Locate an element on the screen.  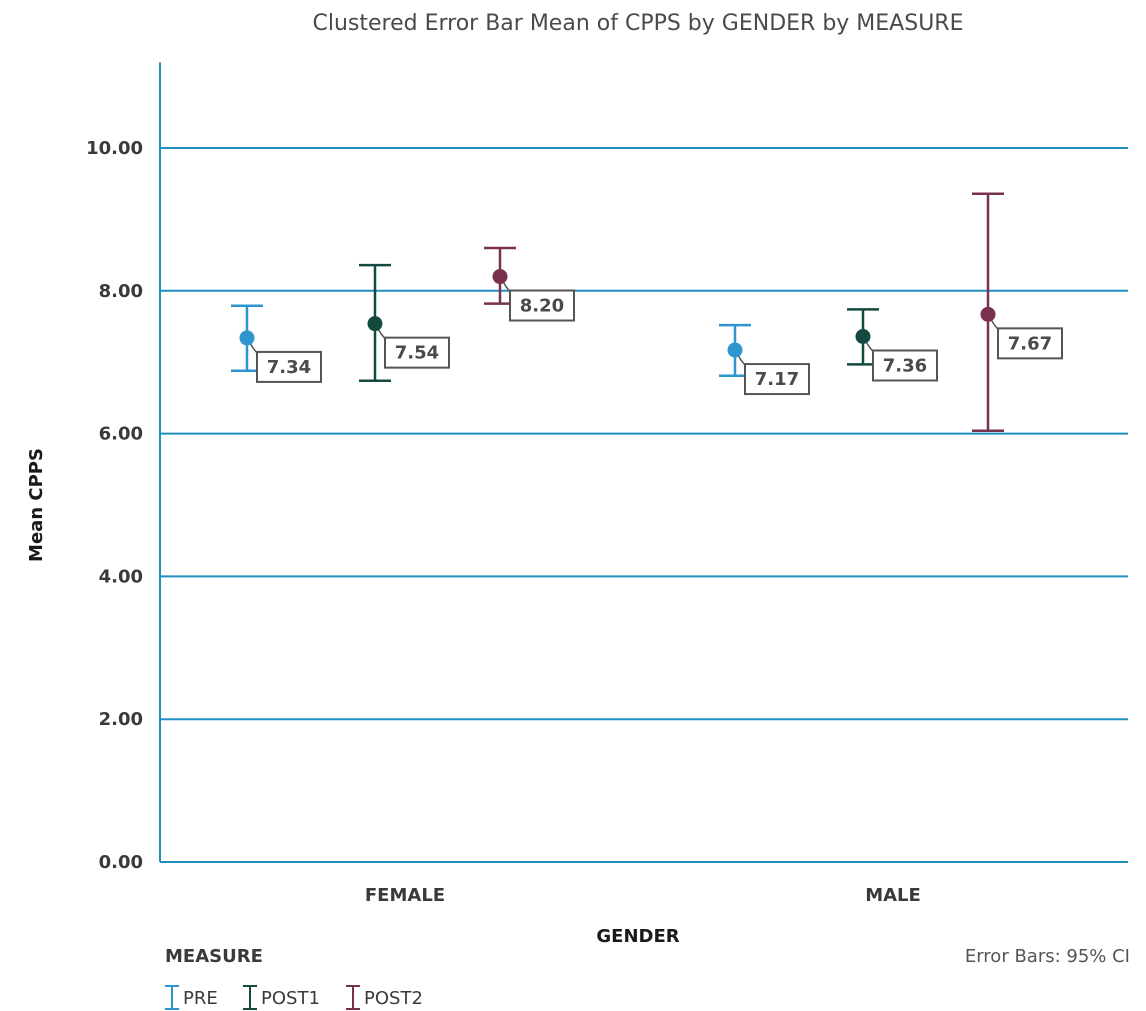
legend-item: POST1 is located at coordinates (281, 997).